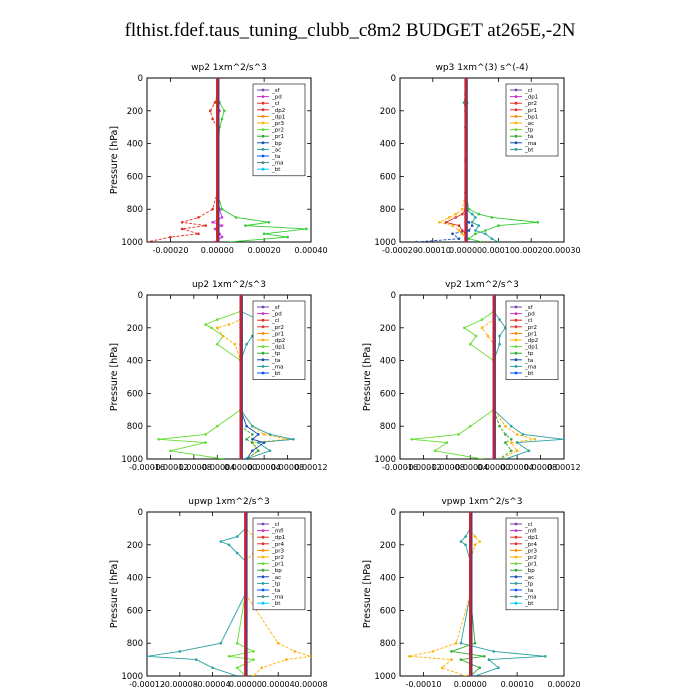 This screenshot has width=700, height=700. Describe the element at coordinates (385, 243) in the screenshot. I see `y-tick-label: 1000` at that location.